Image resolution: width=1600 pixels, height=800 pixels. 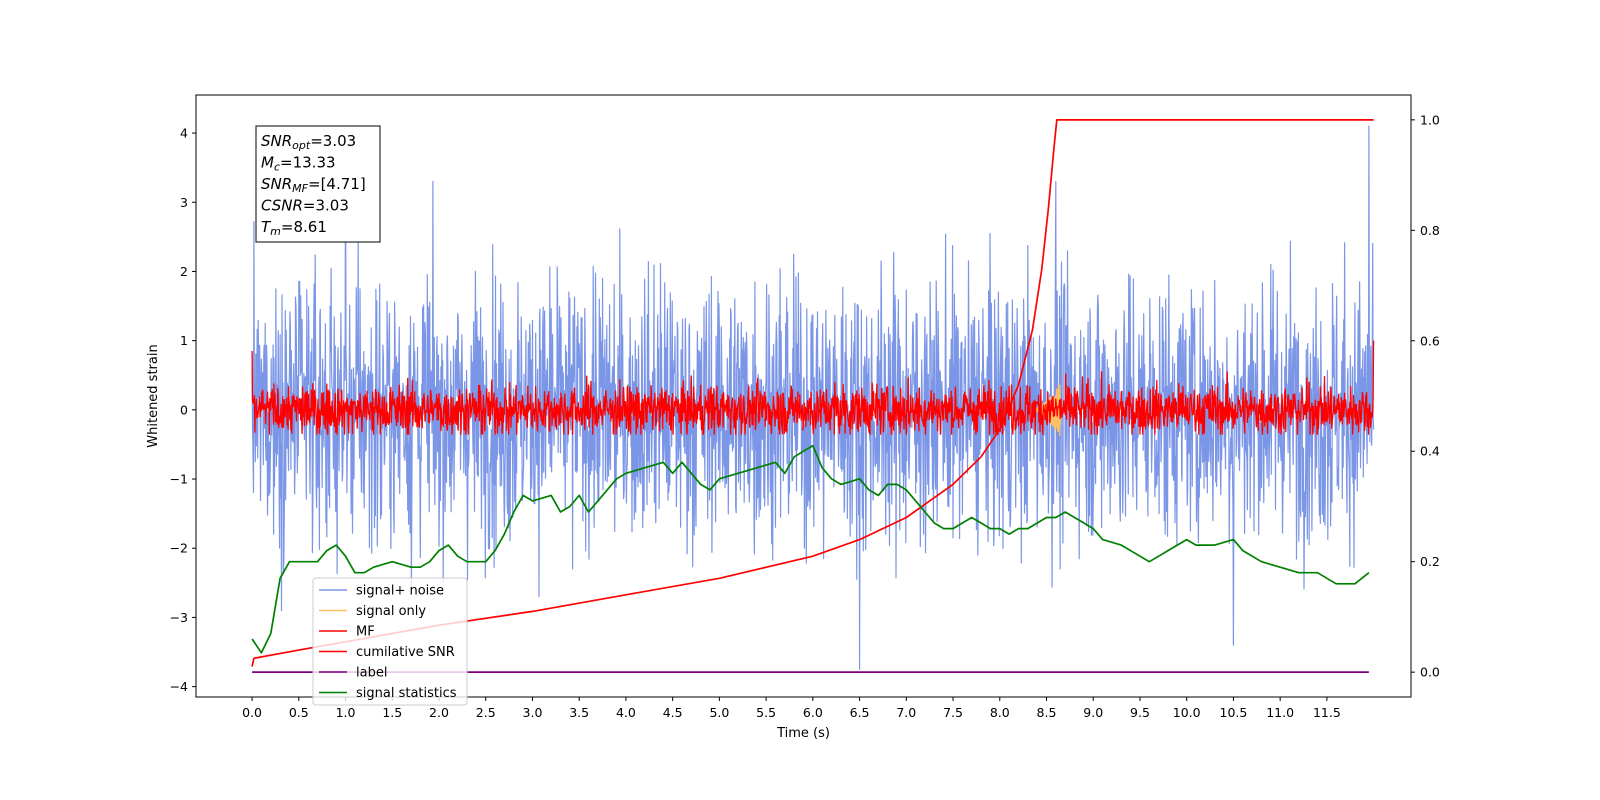 I want to click on annotation-line: SNRopt=3.03, so click(x=308, y=142).